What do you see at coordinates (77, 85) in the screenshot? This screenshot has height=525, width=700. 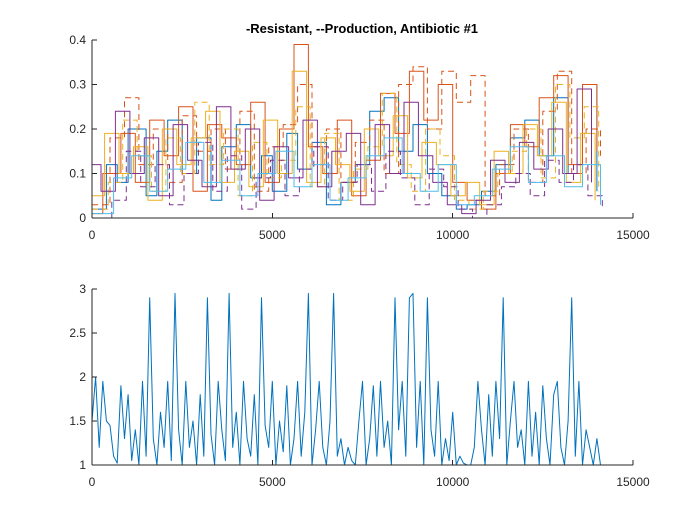 I see `top-chart-y-tick-label: 0.3` at bounding box center [77, 85].